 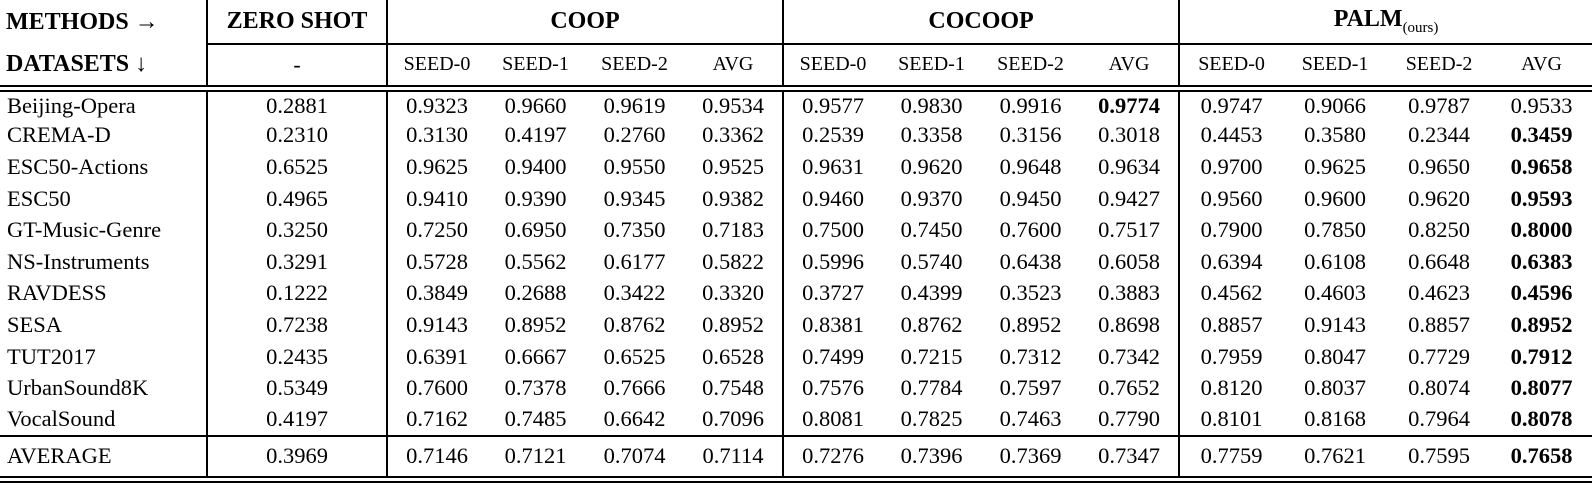 What do you see at coordinates (297, 388) in the screenshot?
I see `zero-shot-value: 0.5349` at bounding box center [297, 388].